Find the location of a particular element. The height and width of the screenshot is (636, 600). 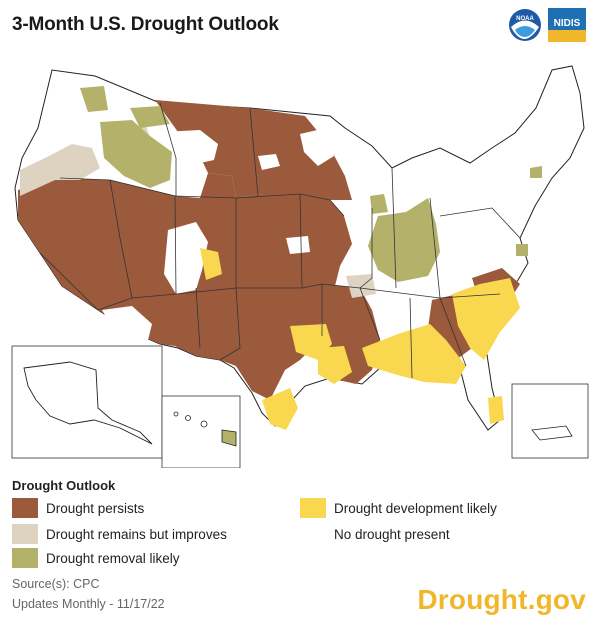

puerto-rico-inset is located at coordinates (550, 421).